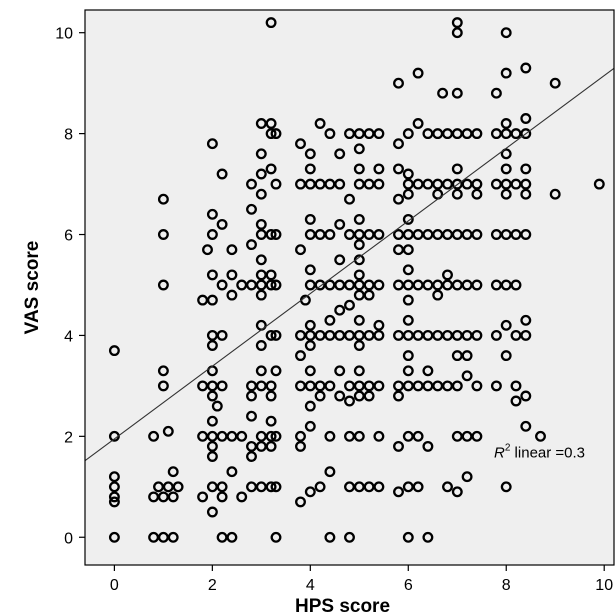  What do you see at coordinates (68, 135) in the screenshot?
I see `y-tick-label: 8` at bounding box center [68, 135].